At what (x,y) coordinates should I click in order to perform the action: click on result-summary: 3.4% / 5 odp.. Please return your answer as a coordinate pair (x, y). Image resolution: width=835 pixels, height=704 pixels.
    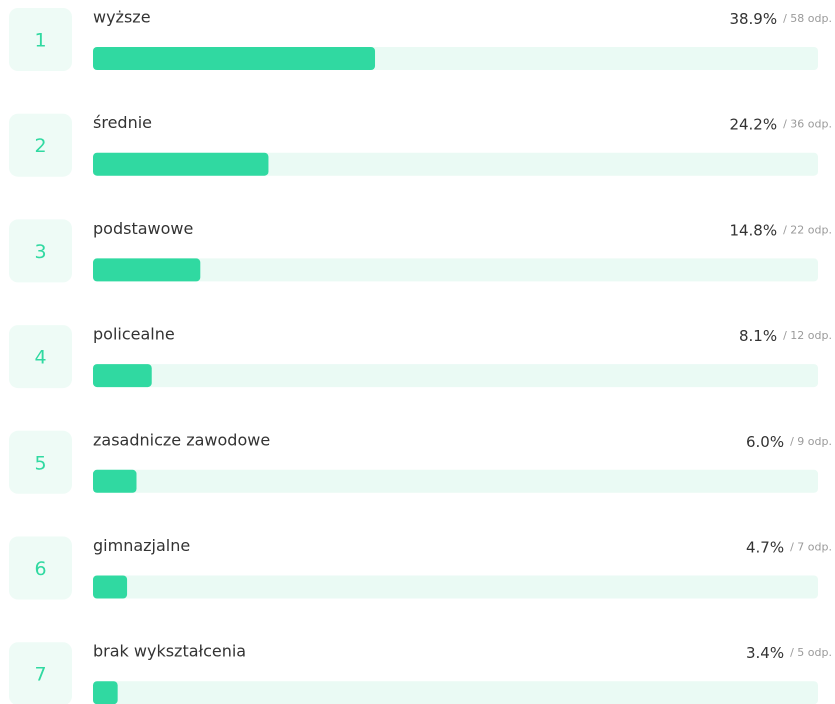
    Looking at the image, I should click on (789, 653).